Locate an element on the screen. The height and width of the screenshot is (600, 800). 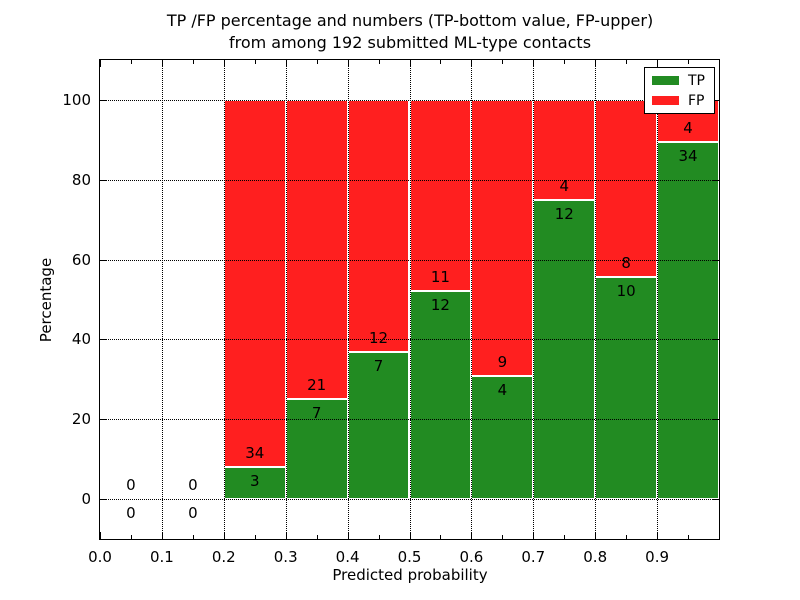
tp-count-label: 4 is located at coordinates (502, 390).